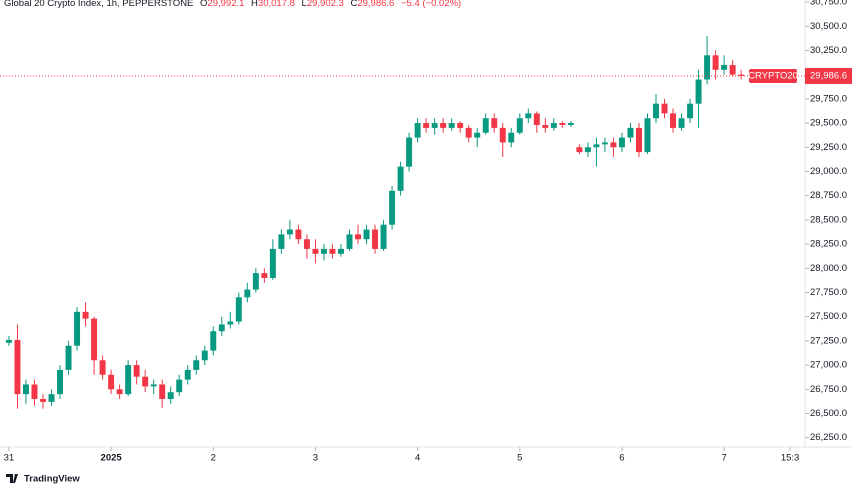 The height and width of the screenshot is (490, 852). Describe the element at coordinates (276, 4) in the screenshot. I see `header-value: 30,017.8` at that location.